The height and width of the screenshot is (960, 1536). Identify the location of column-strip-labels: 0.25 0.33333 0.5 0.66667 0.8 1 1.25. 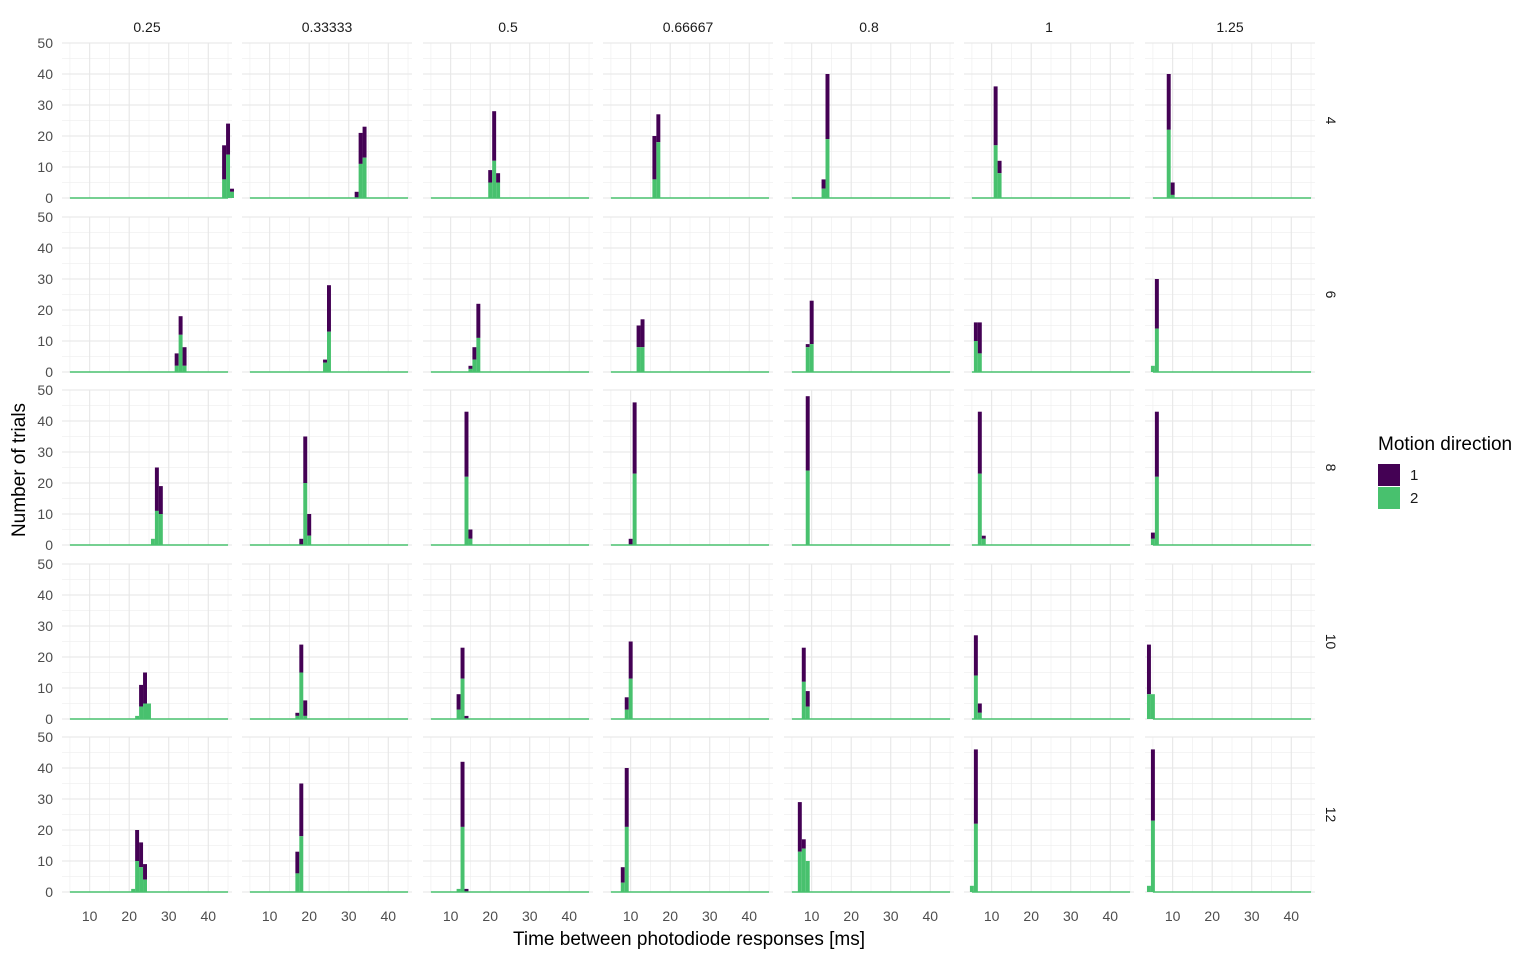
(688, 27).